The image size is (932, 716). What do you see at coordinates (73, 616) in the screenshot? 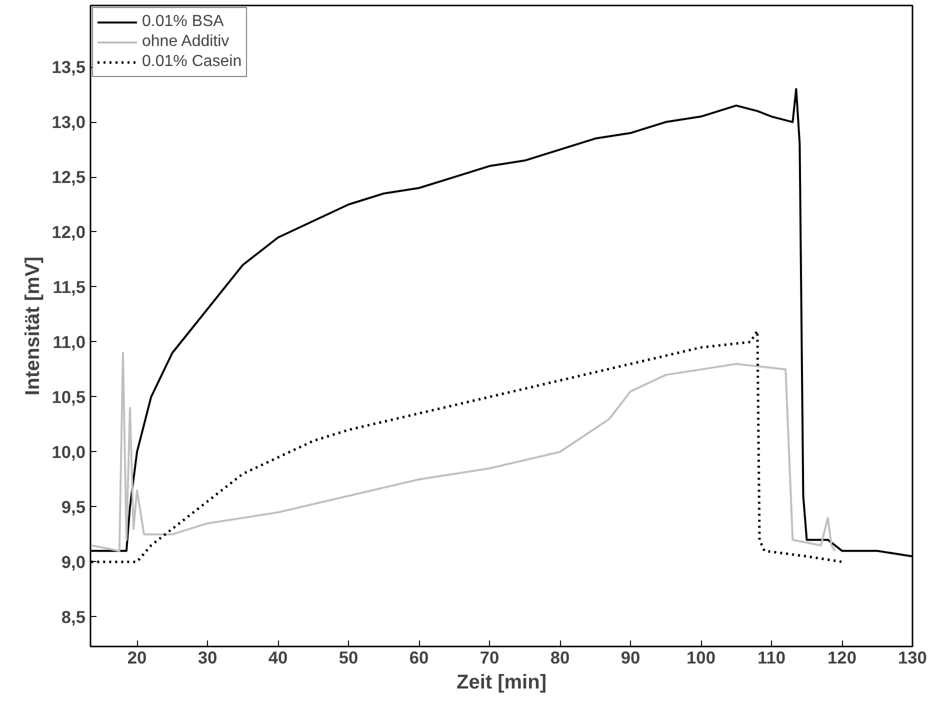
I see `y-tick-label: 8,5` at bounding box center [73, 616].